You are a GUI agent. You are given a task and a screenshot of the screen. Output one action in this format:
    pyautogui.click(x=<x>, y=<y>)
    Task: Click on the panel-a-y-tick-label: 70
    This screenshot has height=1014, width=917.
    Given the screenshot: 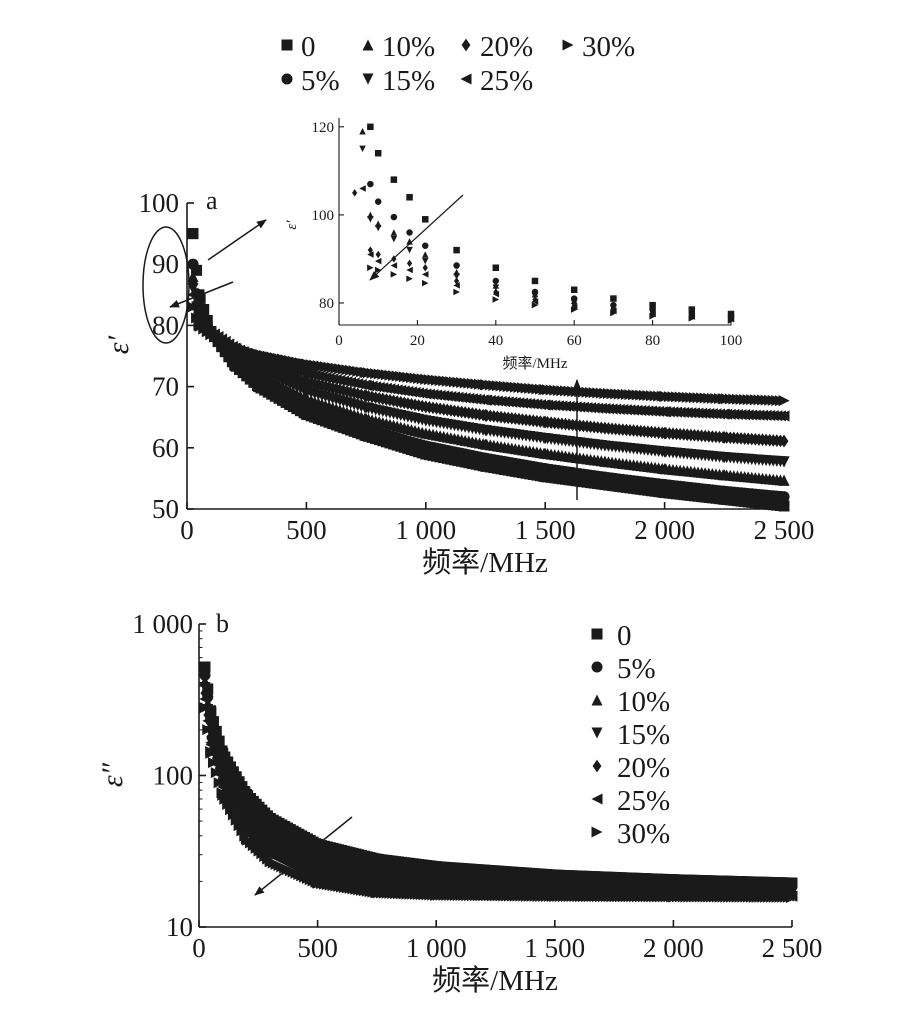 What is the action you would take?
    pyautogui.click(x=165, y=387)
    